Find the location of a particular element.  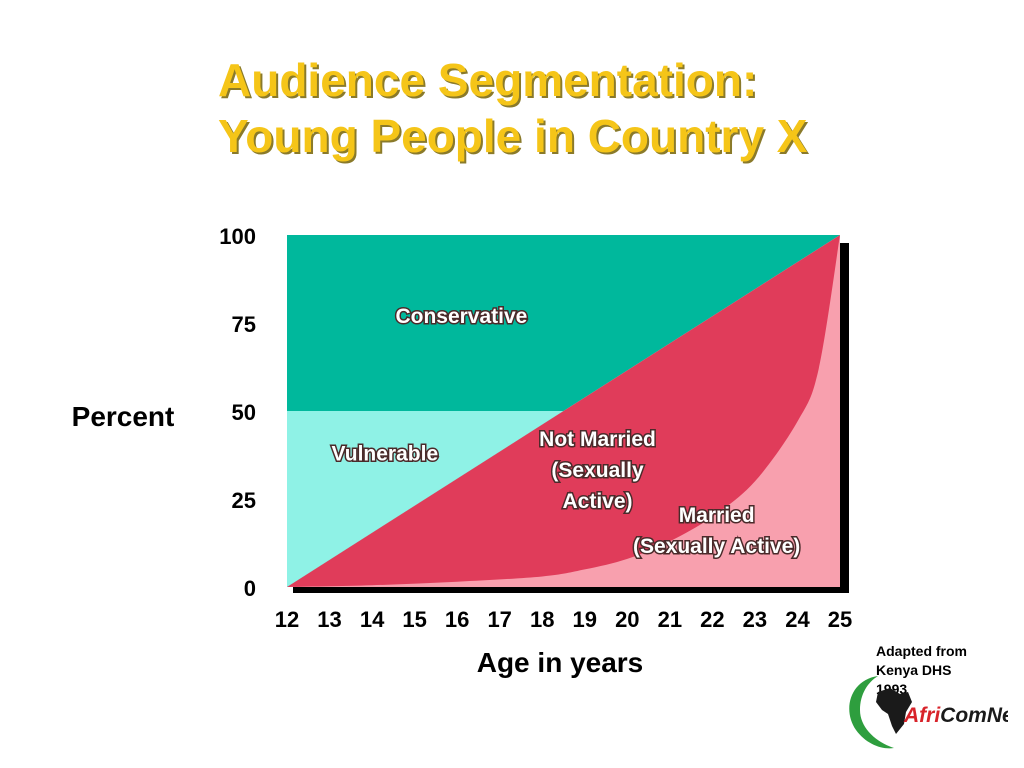

x-tick-label: 14 is located at coordinates (372, 619).